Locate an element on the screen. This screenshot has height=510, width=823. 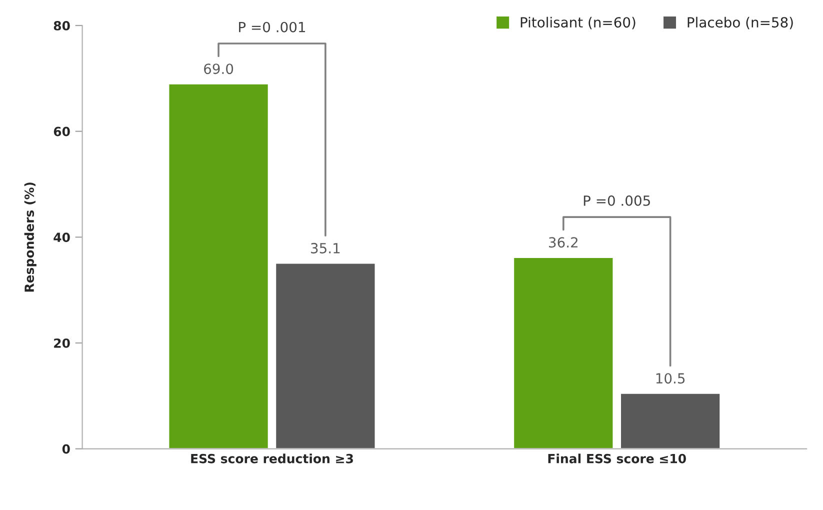
y-tick-label: 60 is located at coordinates (62, 131).